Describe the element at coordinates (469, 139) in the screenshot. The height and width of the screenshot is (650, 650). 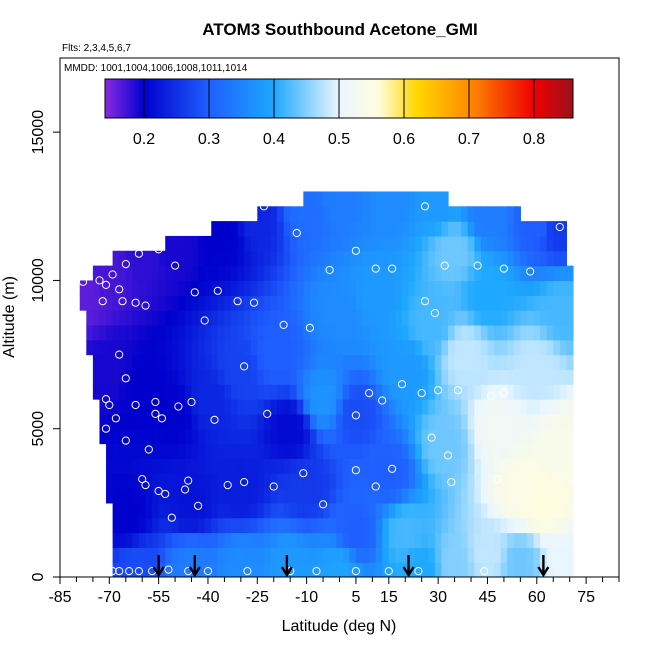
I see `colorbar-tick-label: 0.7` at that location.